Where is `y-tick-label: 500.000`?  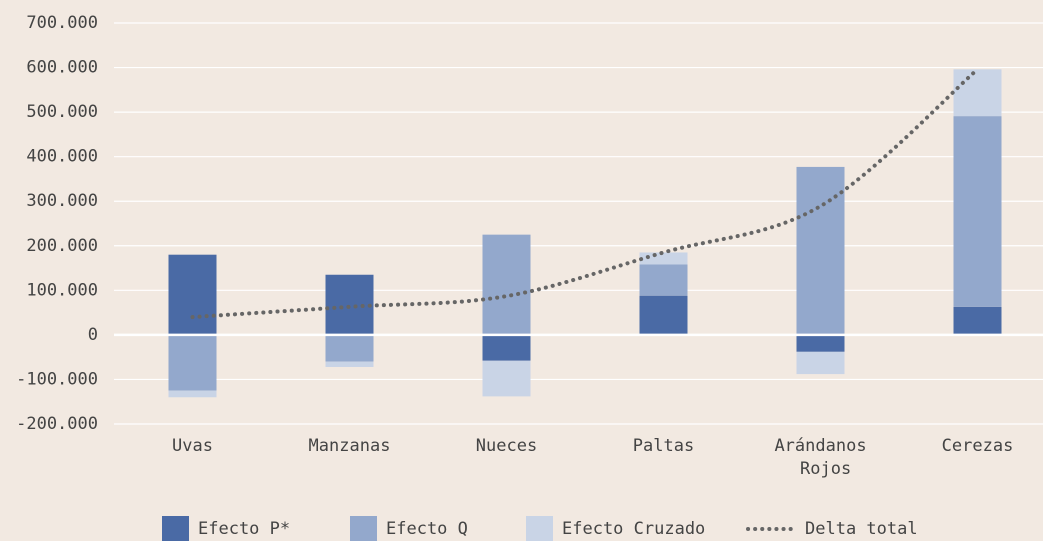
y-tick-label: 500.000 is located at coordinates (62, 112).